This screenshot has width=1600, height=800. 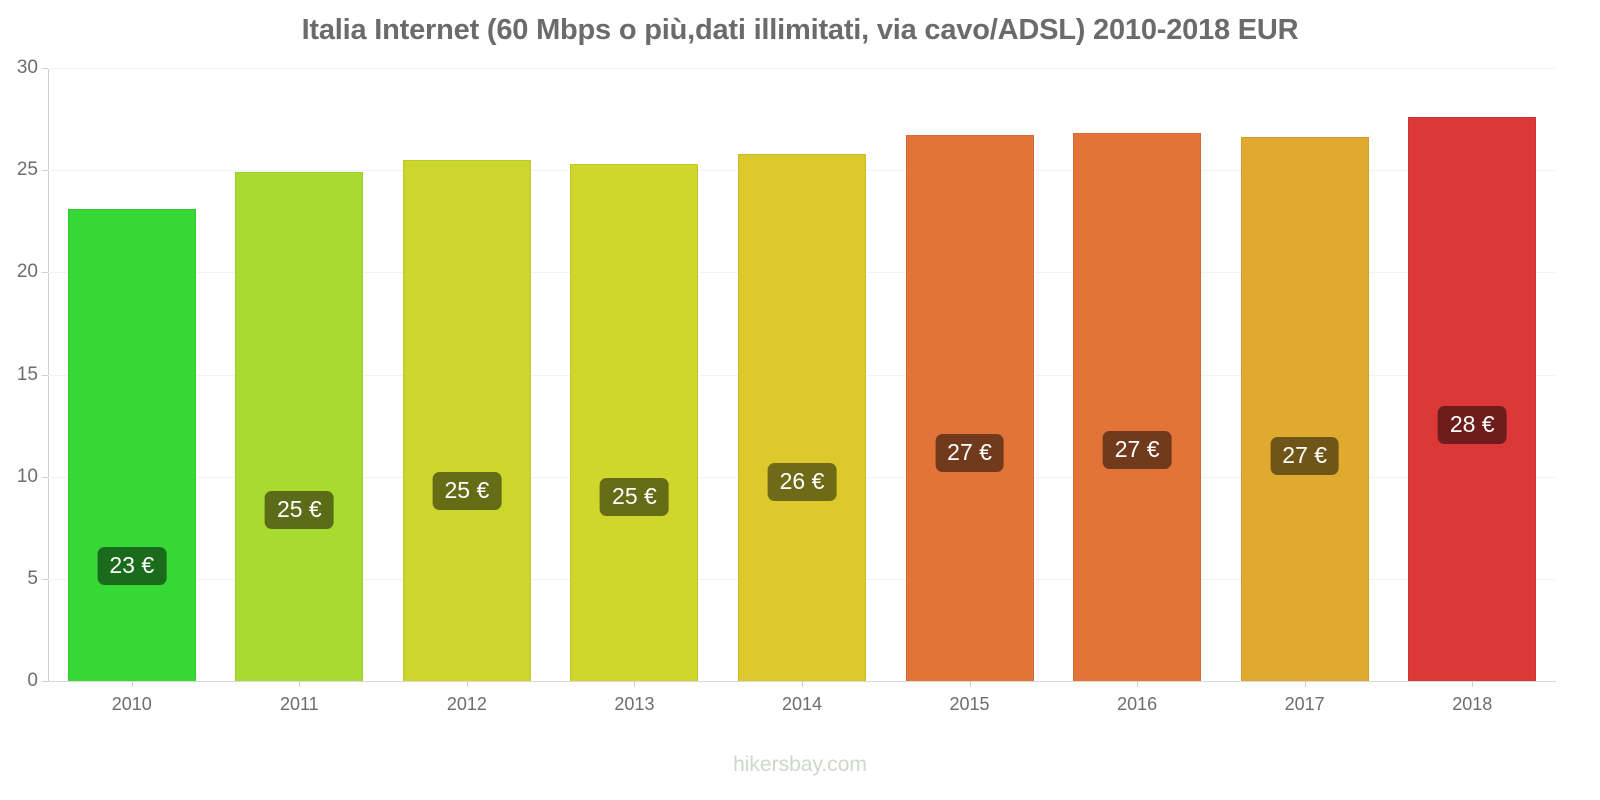 I want to click on bar-rect-2015, so click(x=969, y=408).